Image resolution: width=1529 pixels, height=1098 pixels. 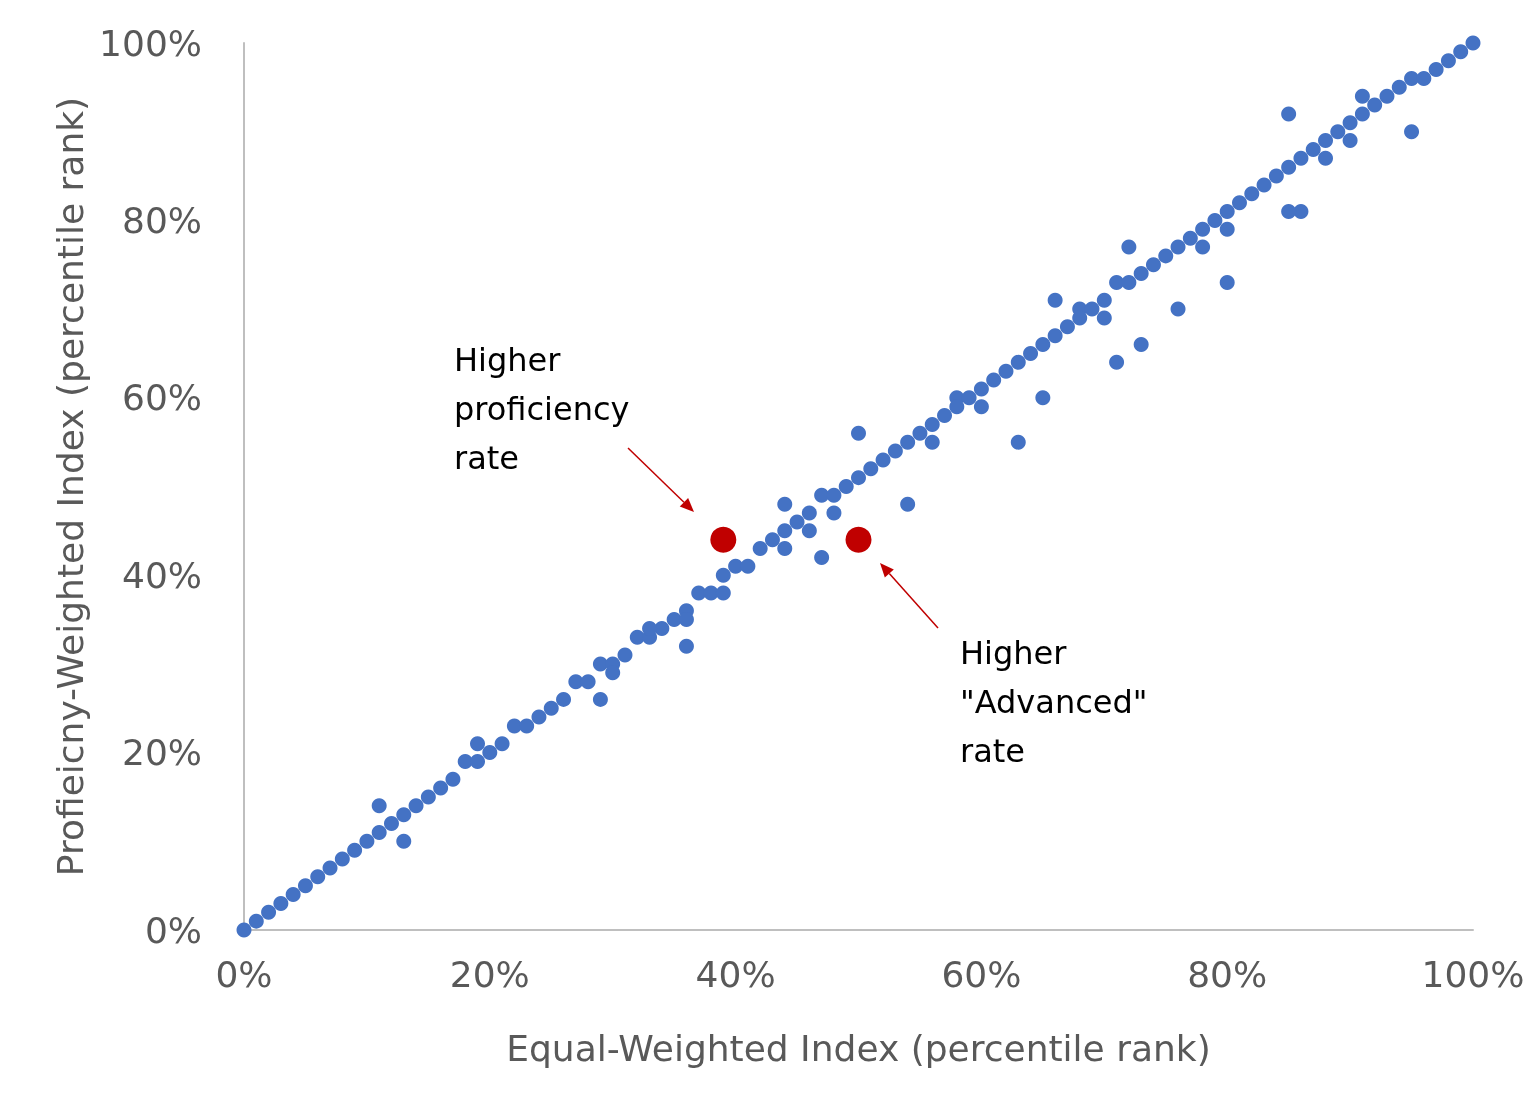 I want to click on annotation: Higher proficiency rate, so click(x=542, y=408).